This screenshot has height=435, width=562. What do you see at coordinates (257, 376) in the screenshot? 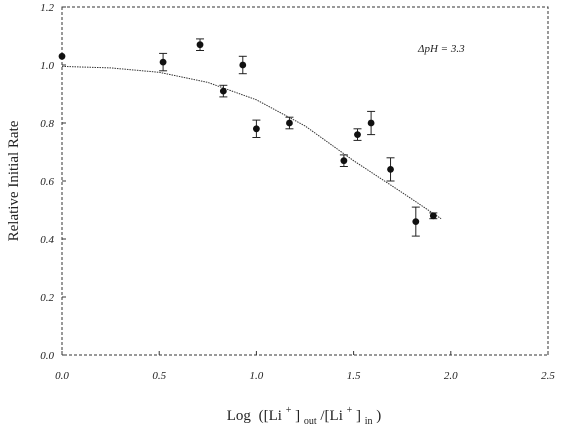
I see `x-tick-label: 1.0` at bounding box center [257, 376].